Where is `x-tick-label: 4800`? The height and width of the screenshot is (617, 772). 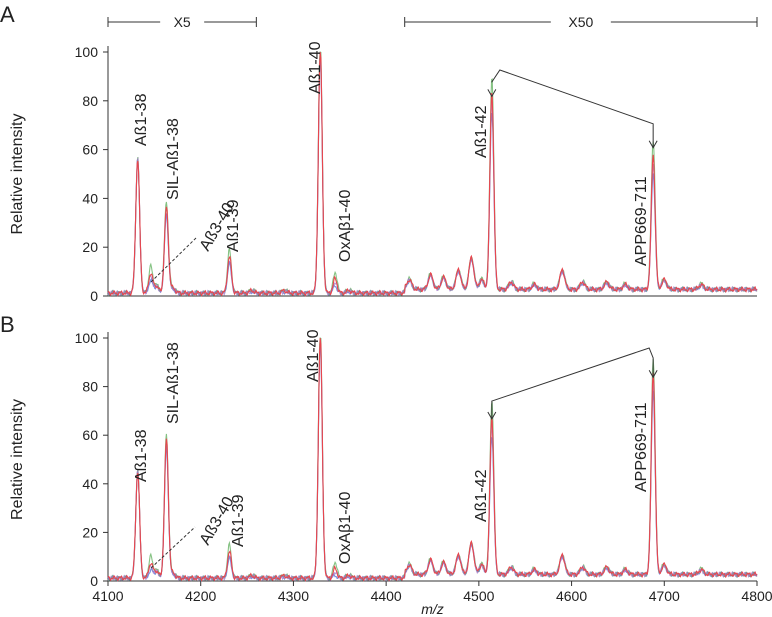 x-tick-label: 4800 is located at coordinates (756, 596).